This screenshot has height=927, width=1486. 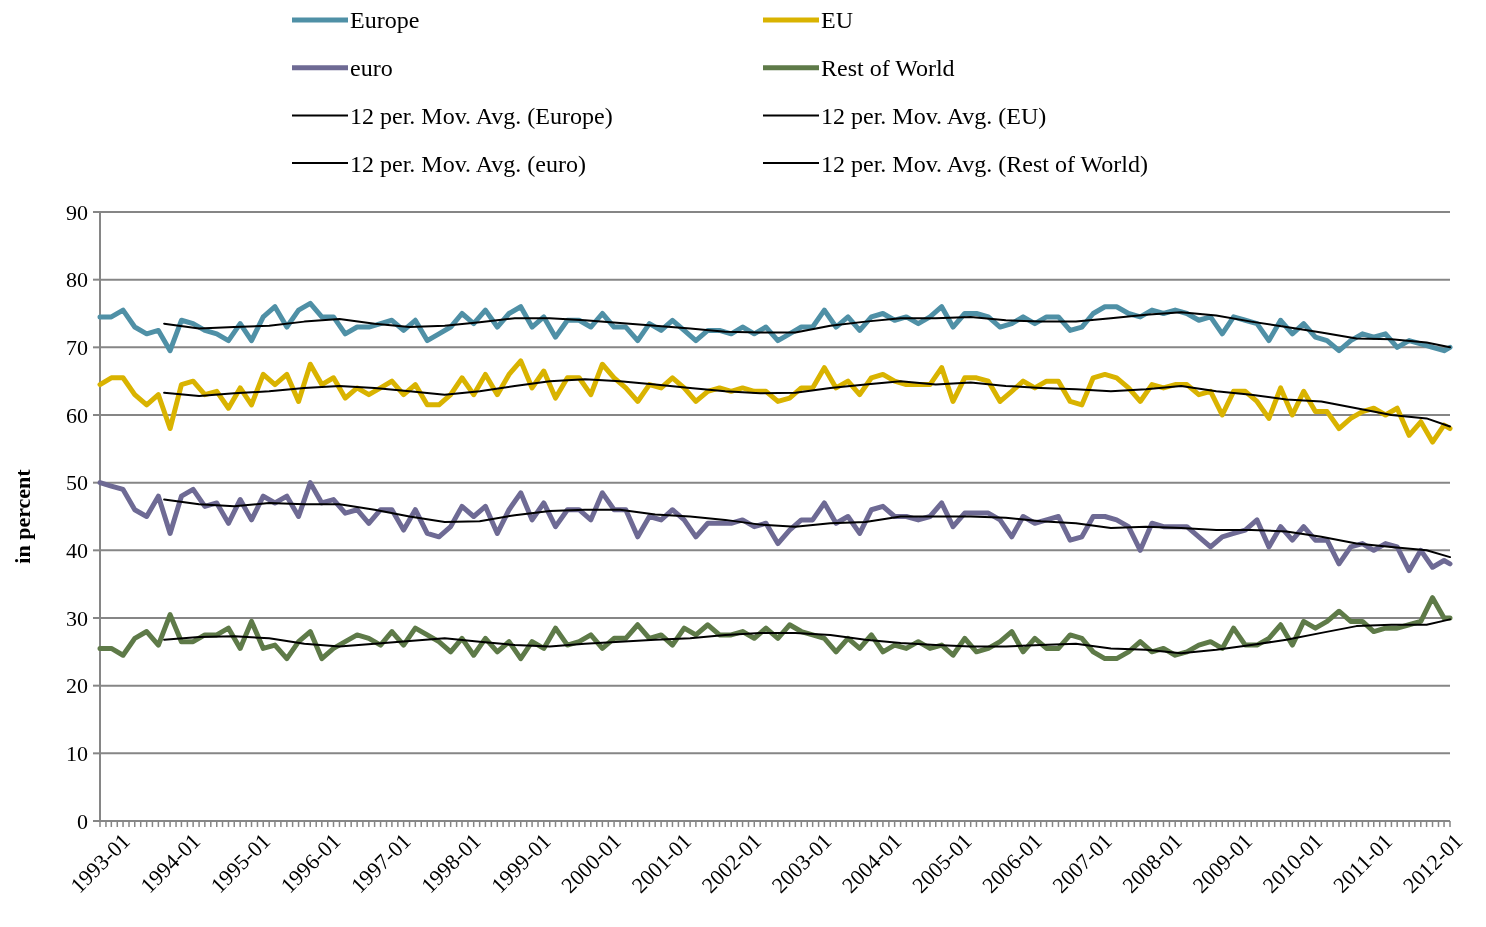 I want to click on y-tick-label: 90, so click(x=77, y=212).